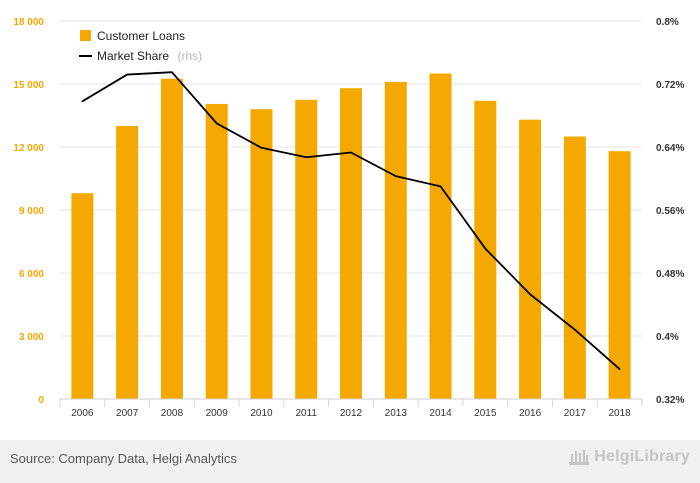 This screenshot has height=483, width=700. What do you see at coordinates (670, 211) in the screenshot?
I see `y-tick-right-label: 0.56%` at bounding box center [670, 211].